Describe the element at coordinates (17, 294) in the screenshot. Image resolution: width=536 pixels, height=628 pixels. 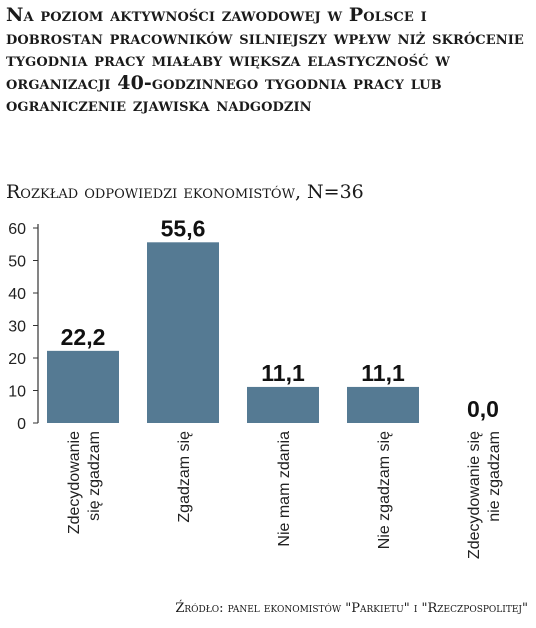
I see `y-tick-label: 40` at that location.